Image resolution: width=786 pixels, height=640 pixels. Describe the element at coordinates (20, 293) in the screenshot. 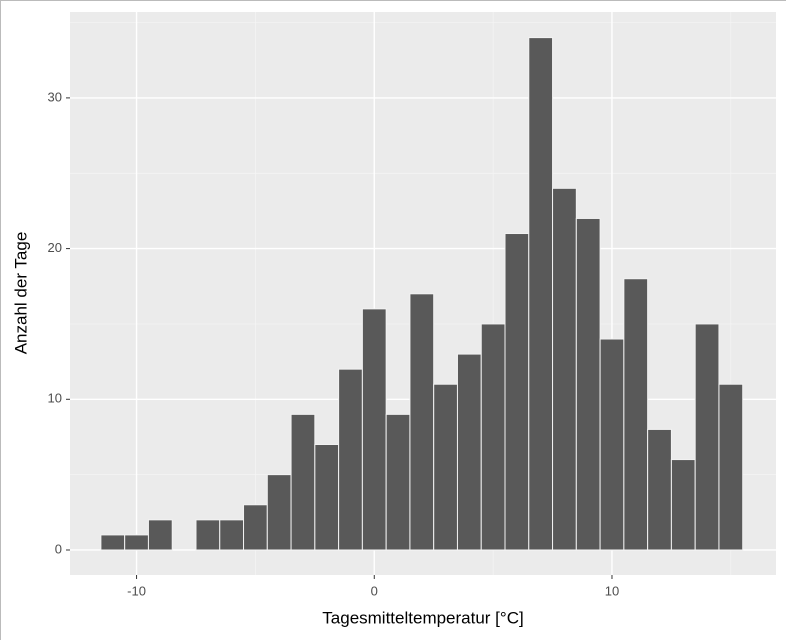

I see `y-axis-title: Anzahl der Tage` at that location.